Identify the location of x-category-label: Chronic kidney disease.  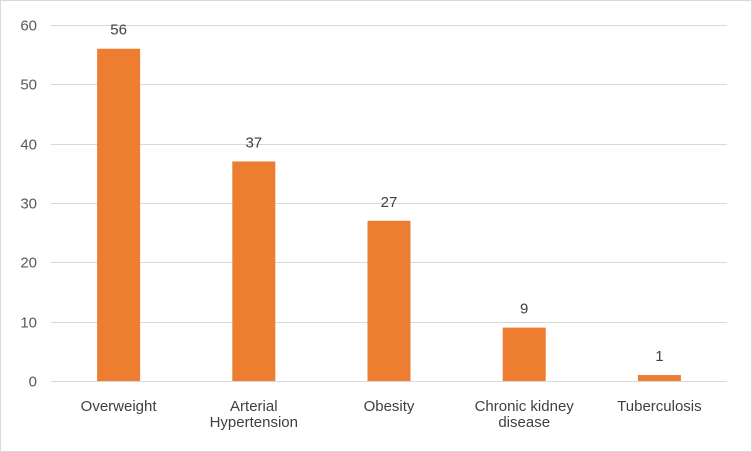
(525, 414).